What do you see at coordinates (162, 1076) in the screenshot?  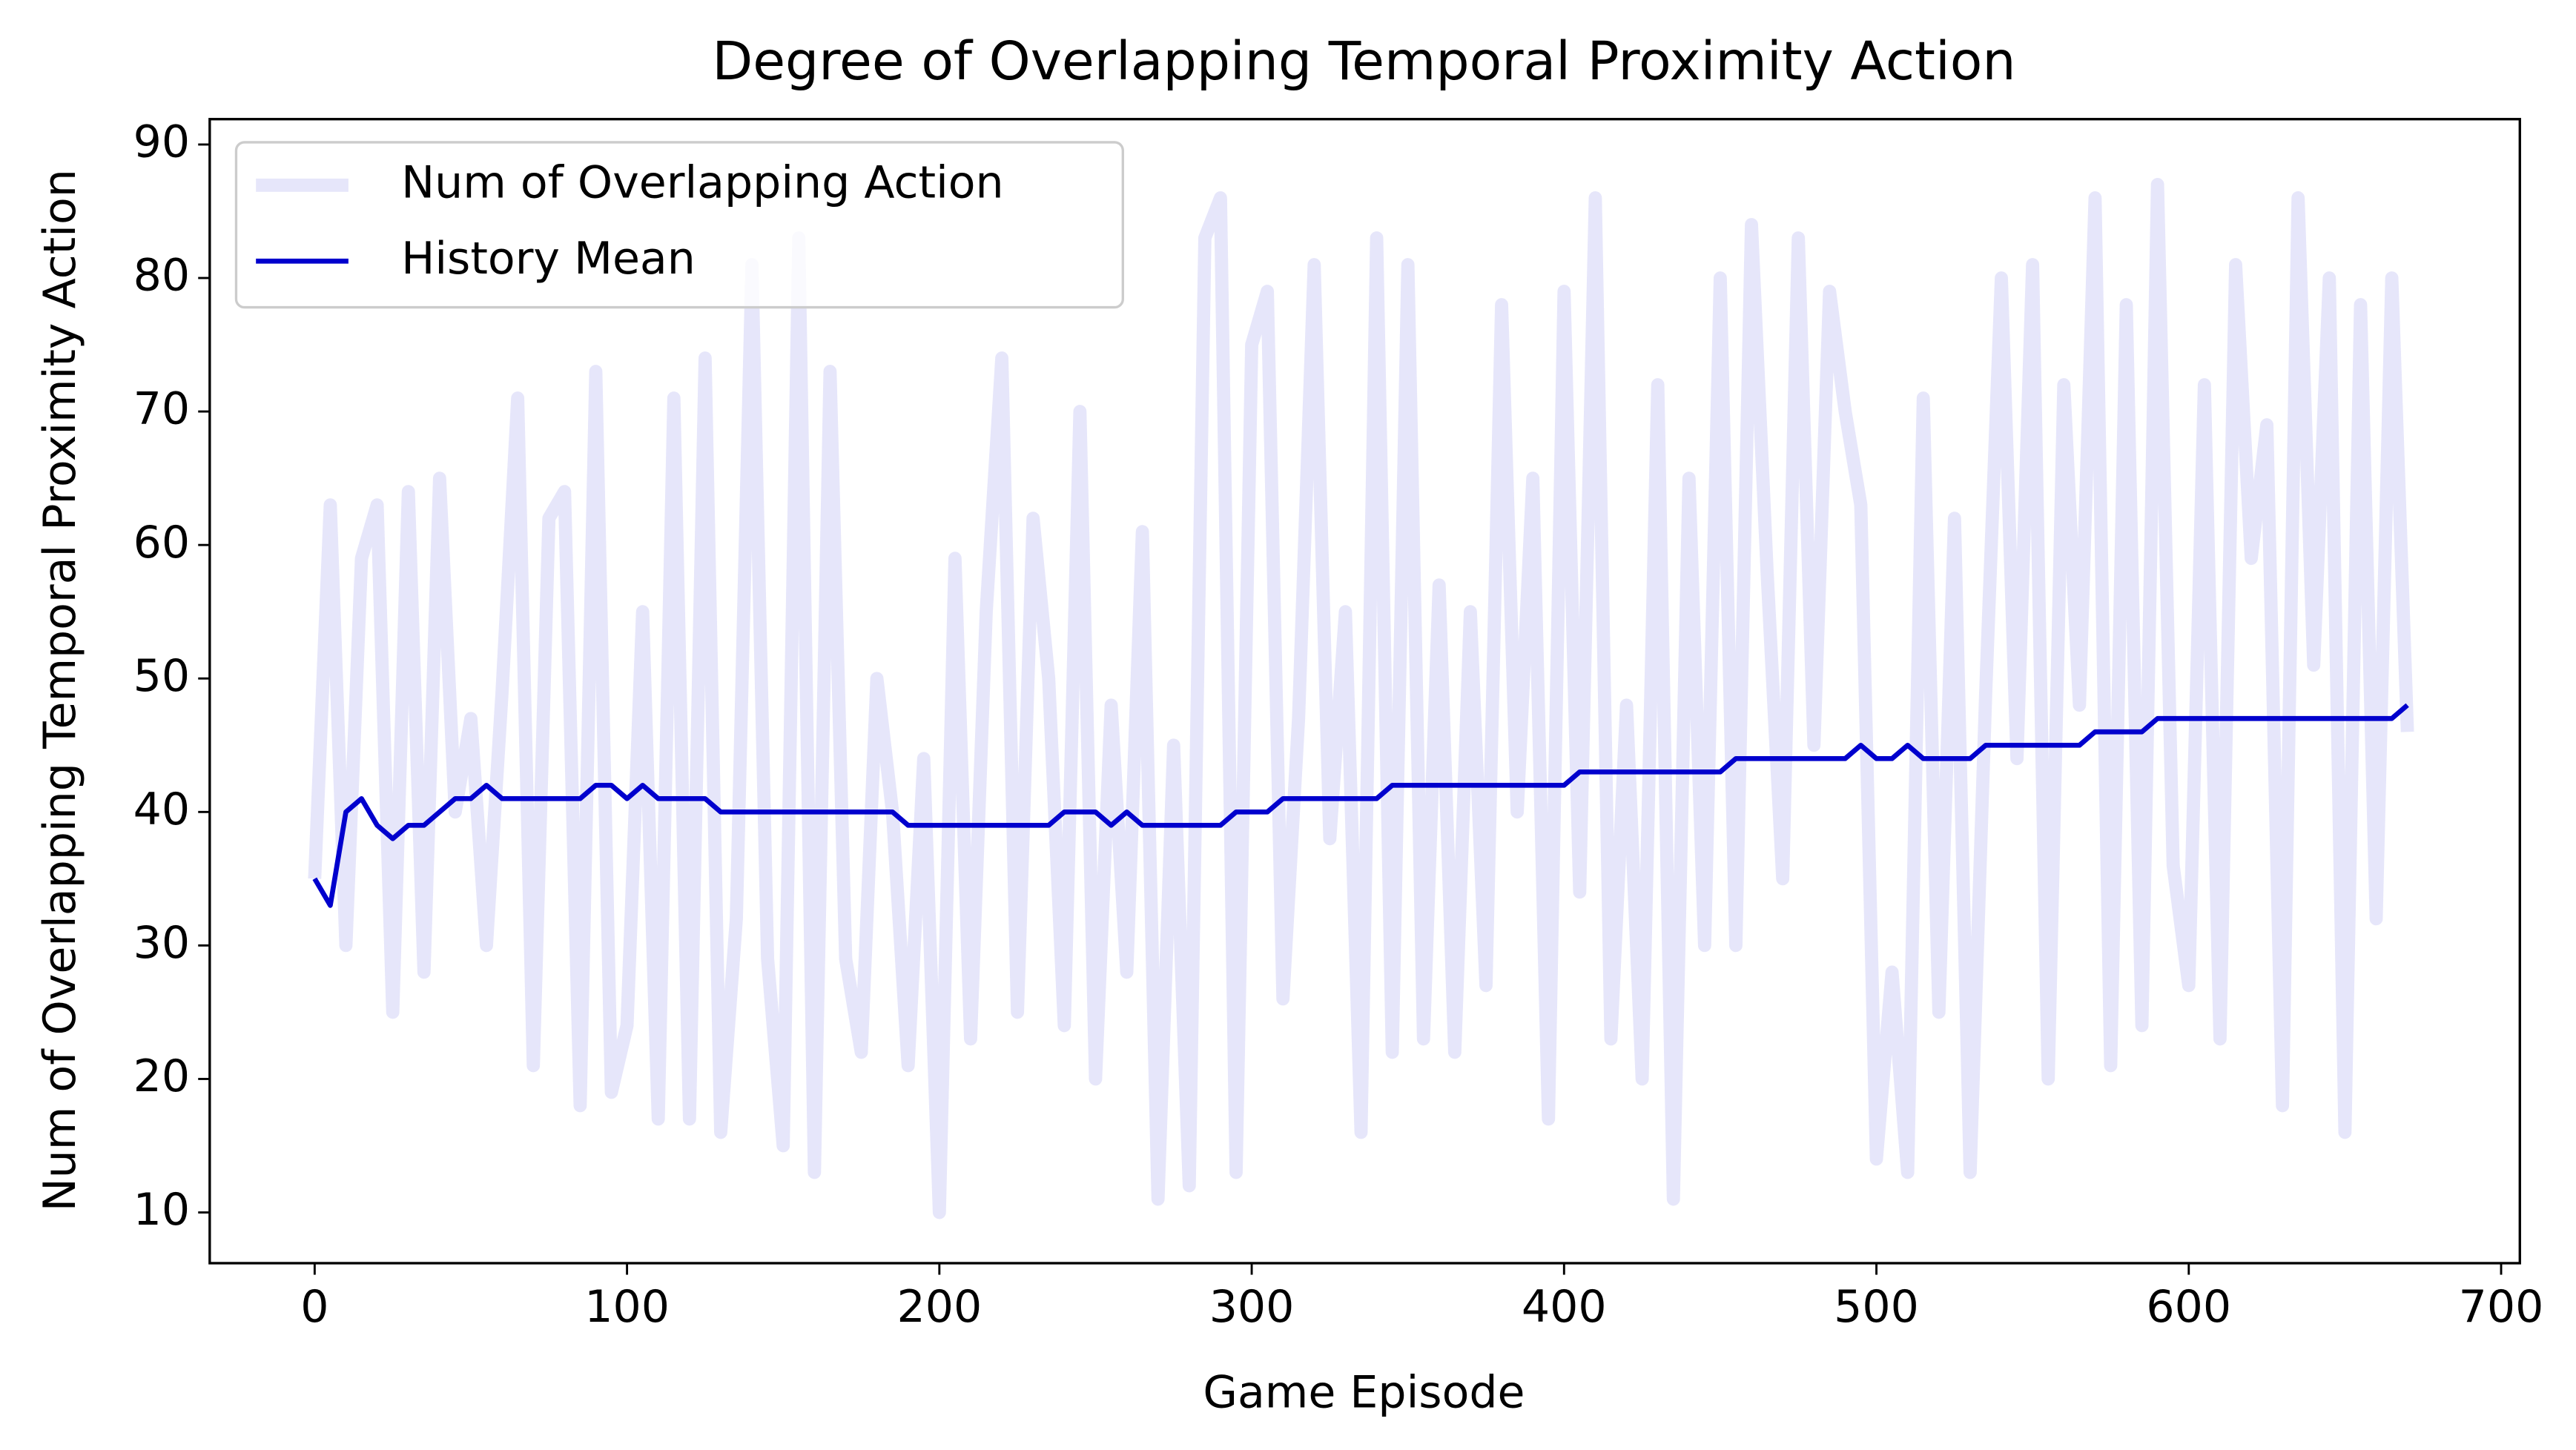 I see `y-tick-label: 20` at bounding box center [162, 1076].